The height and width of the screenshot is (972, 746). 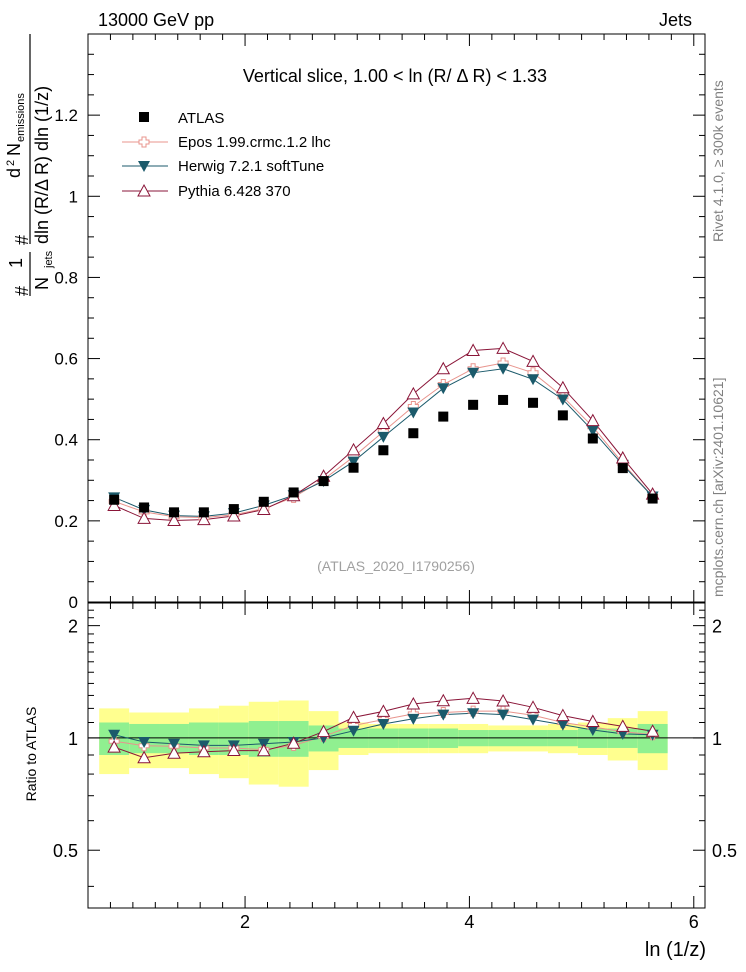 What do you see at coordinates (144, 190) in the screenshot?
I see `legend-marker-pythia` at bounding box center [144, 190].